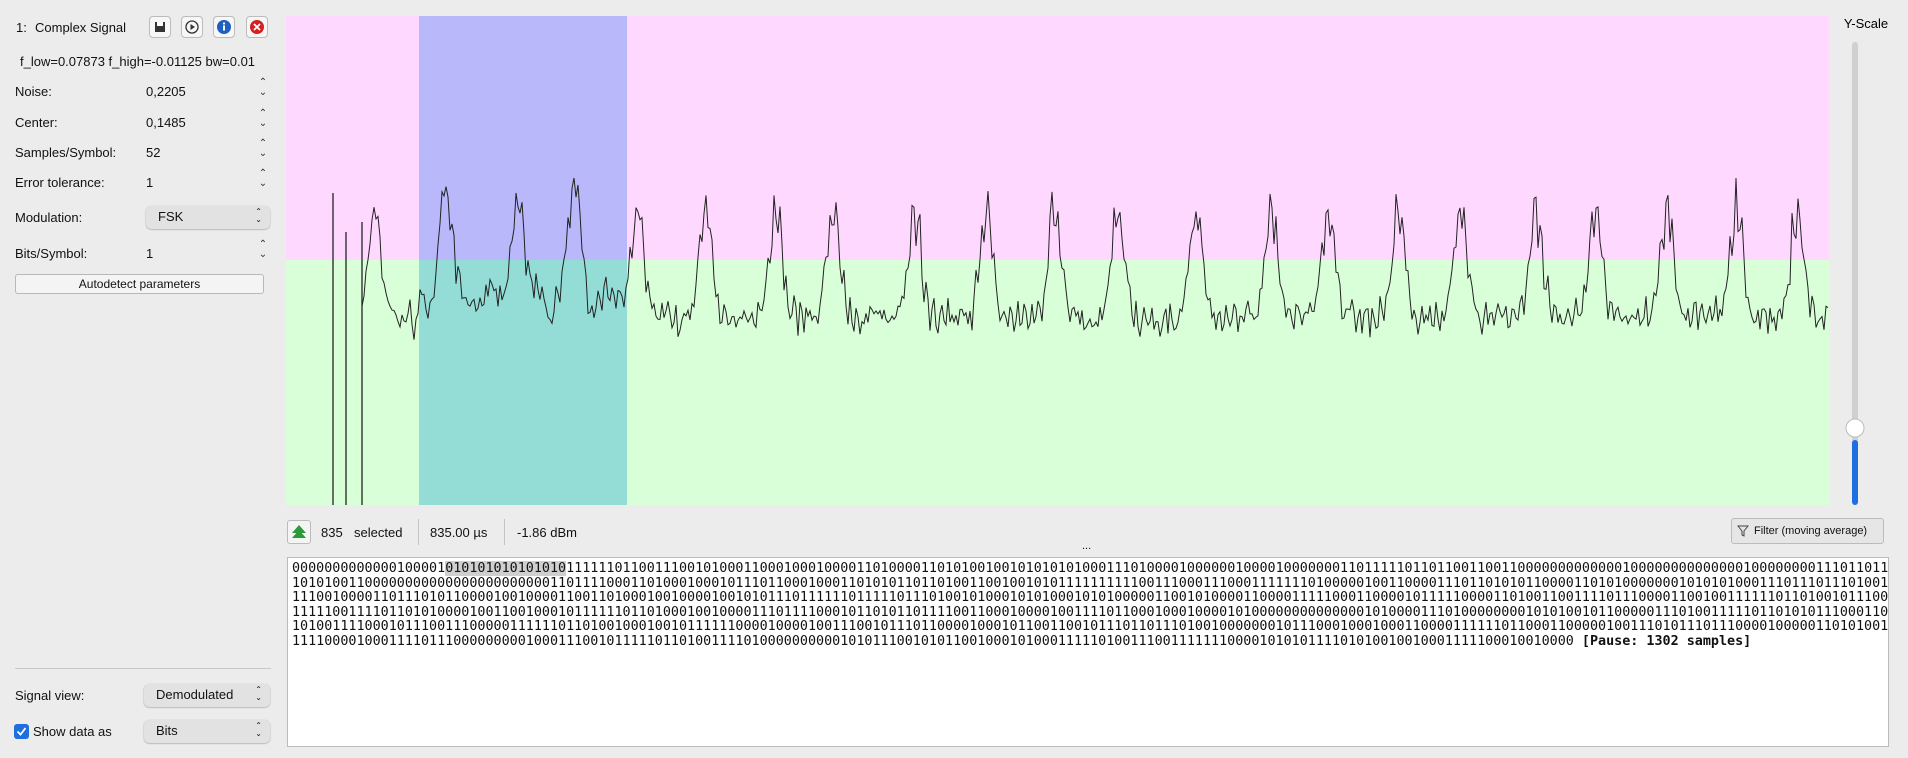 The height and width of the screenshot is (758, 1908). What do you see at coordinates (1855, 273) in the screenshot?
I see `y-scale-slider-track` at bounding box center [1855, 273].